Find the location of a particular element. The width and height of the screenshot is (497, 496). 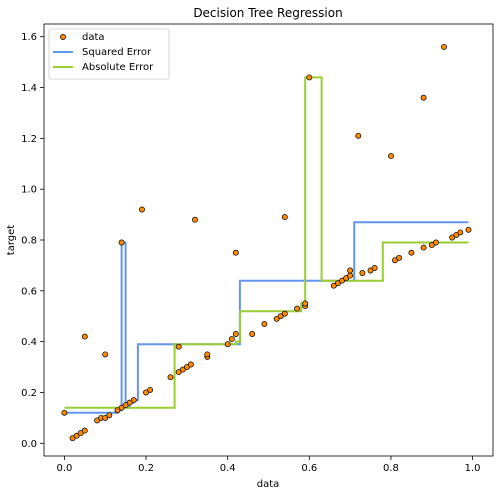

legend-label-absolute-error: Absolute Error is located at coordinates (118, 67).